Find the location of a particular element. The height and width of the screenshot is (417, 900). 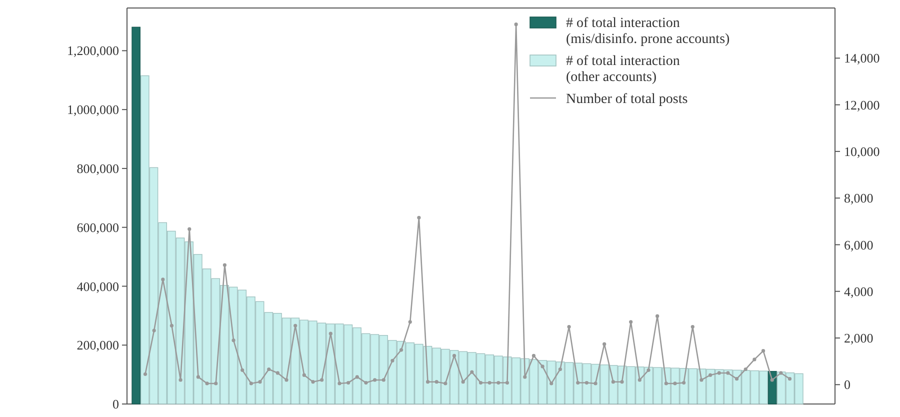

y-tick-label: 1,000,000 is located at coordinates (93, 110).